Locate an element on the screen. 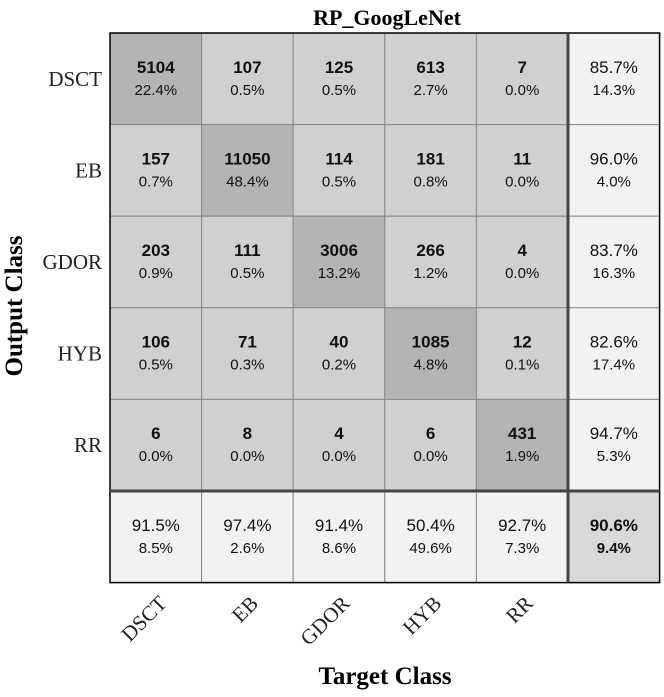  row-summary-cell-percent: 16.3% is located at coordinates (614, 273).